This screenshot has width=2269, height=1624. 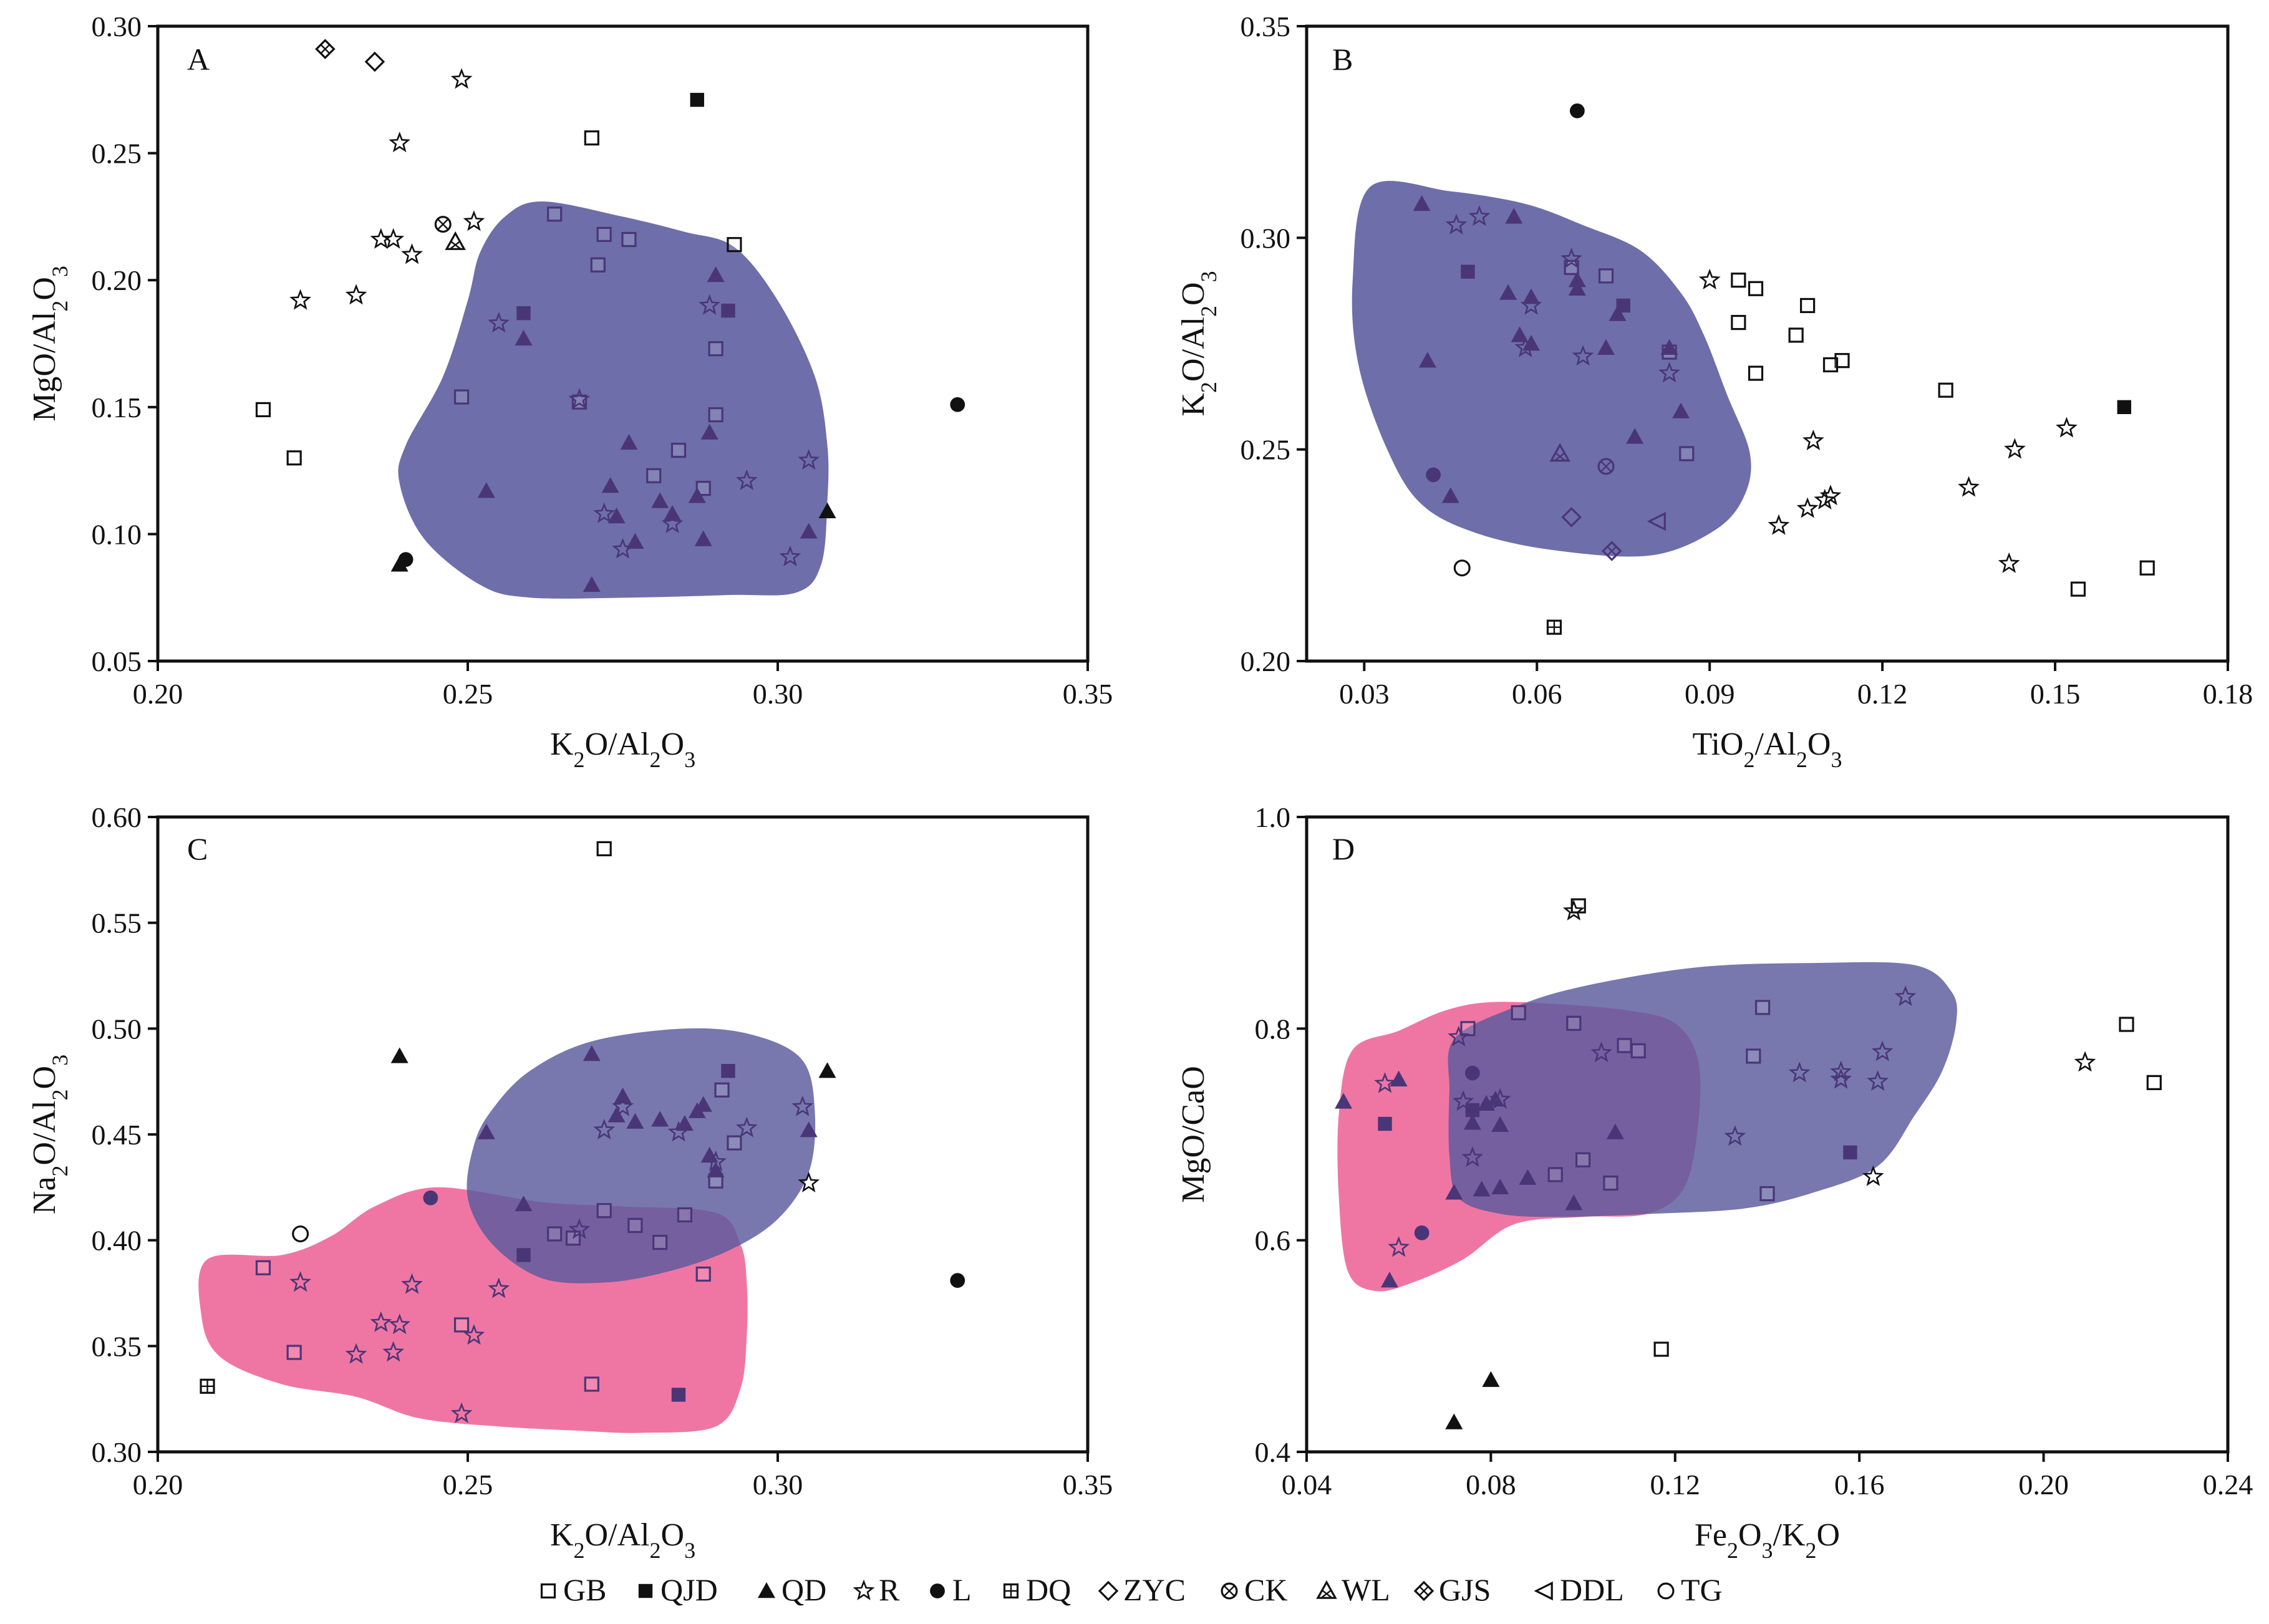 I want to click on x-tick-label: 0.35, so click(x=1088, y=694).